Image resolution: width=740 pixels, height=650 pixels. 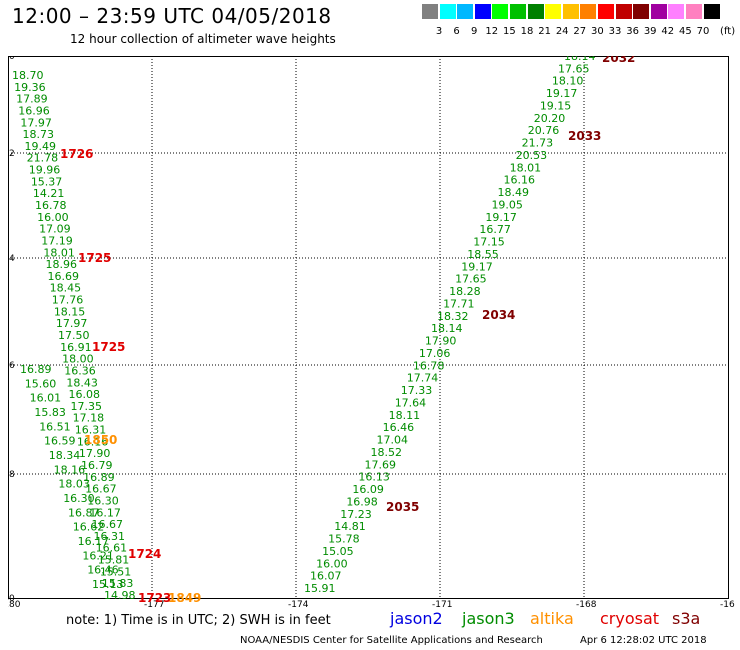 What do you see at coordinates (71, 323) in the screenshot?
I see `wave-height-value: 17.97` at bounding box center [71, 323].